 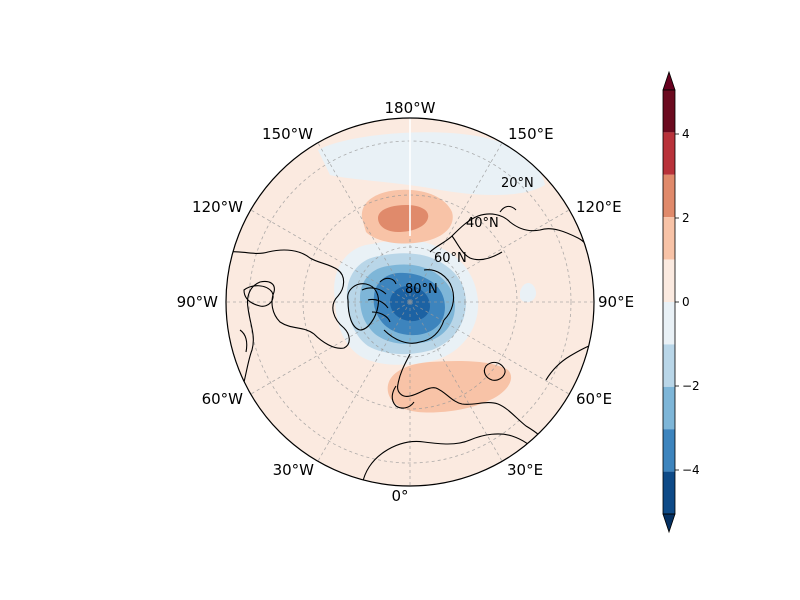 What do you see at coordinates (469, 236) in the screenshot?
I see `latitude-labels: 20°N 40°N 60°N 80°N` at bounding box center [469, 236].